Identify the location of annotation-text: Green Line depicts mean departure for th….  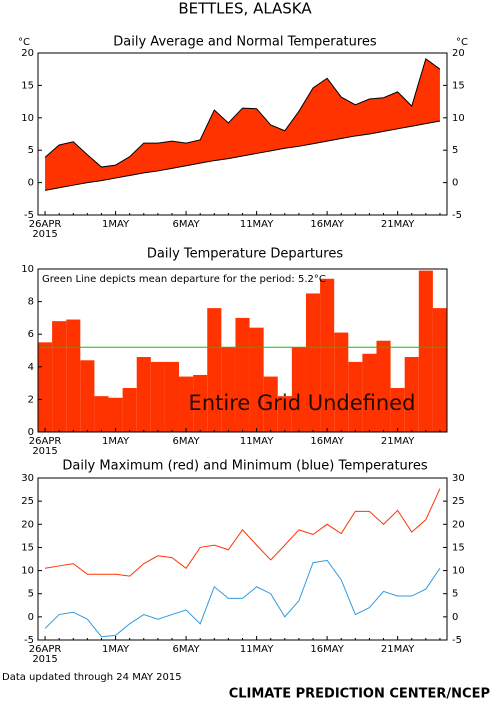
(170, 279).